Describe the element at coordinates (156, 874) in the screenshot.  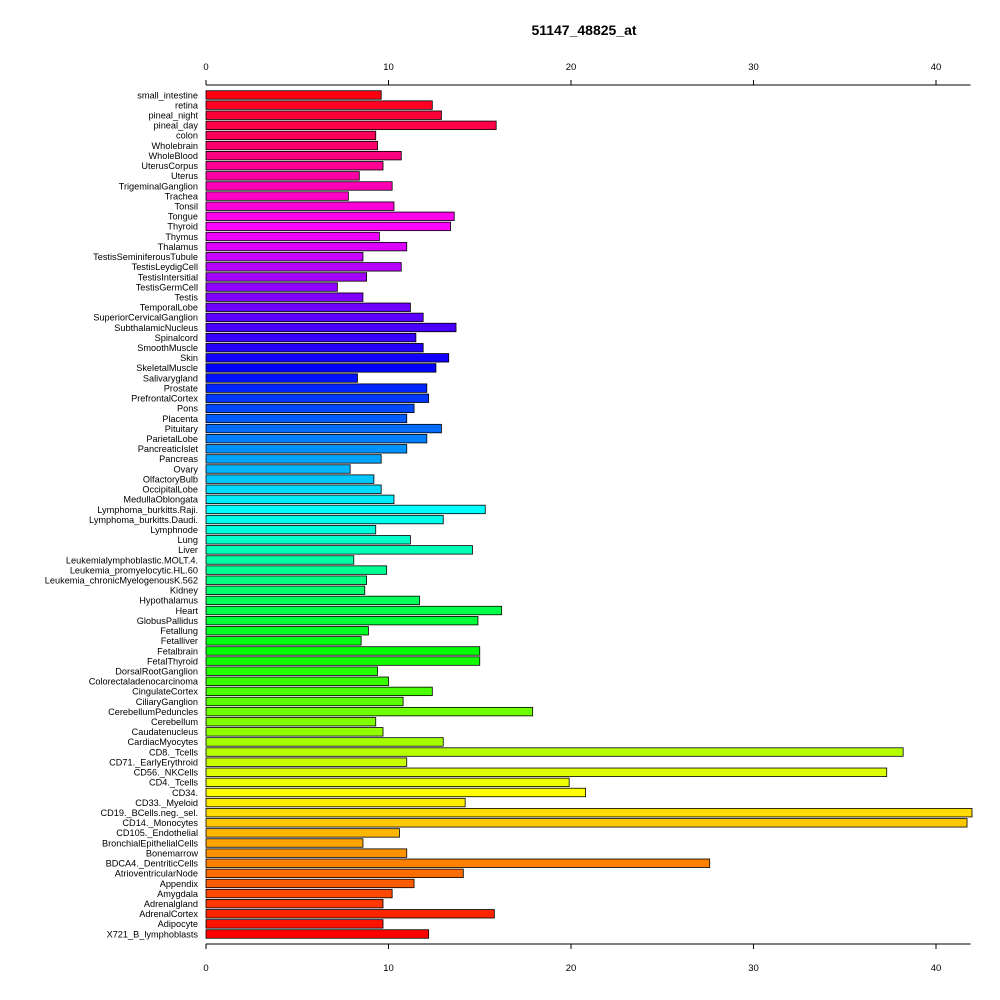
I see `category-label: AtrioventricularNode` at that location.